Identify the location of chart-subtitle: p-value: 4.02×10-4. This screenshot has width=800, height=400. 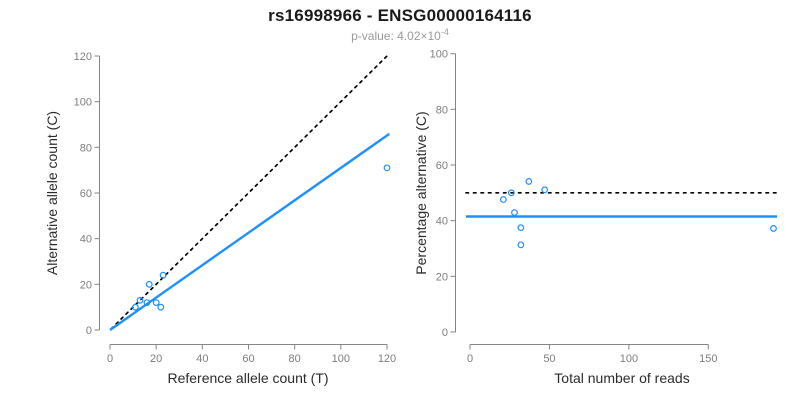
(400, 35).